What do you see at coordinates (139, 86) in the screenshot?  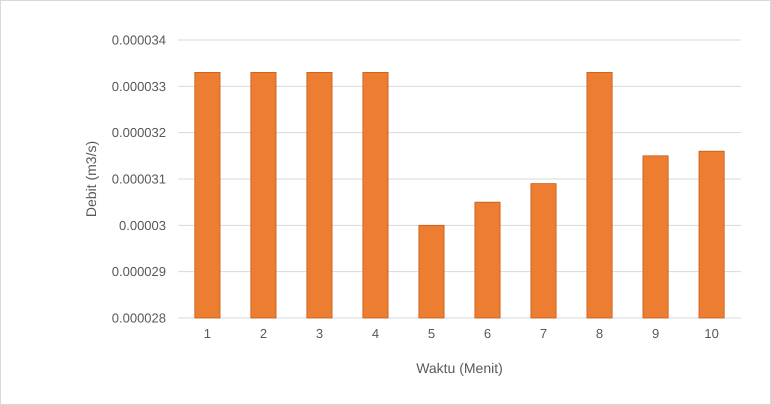 I see `y-tick-label: 0.000033` at bounding box center [139, 86].